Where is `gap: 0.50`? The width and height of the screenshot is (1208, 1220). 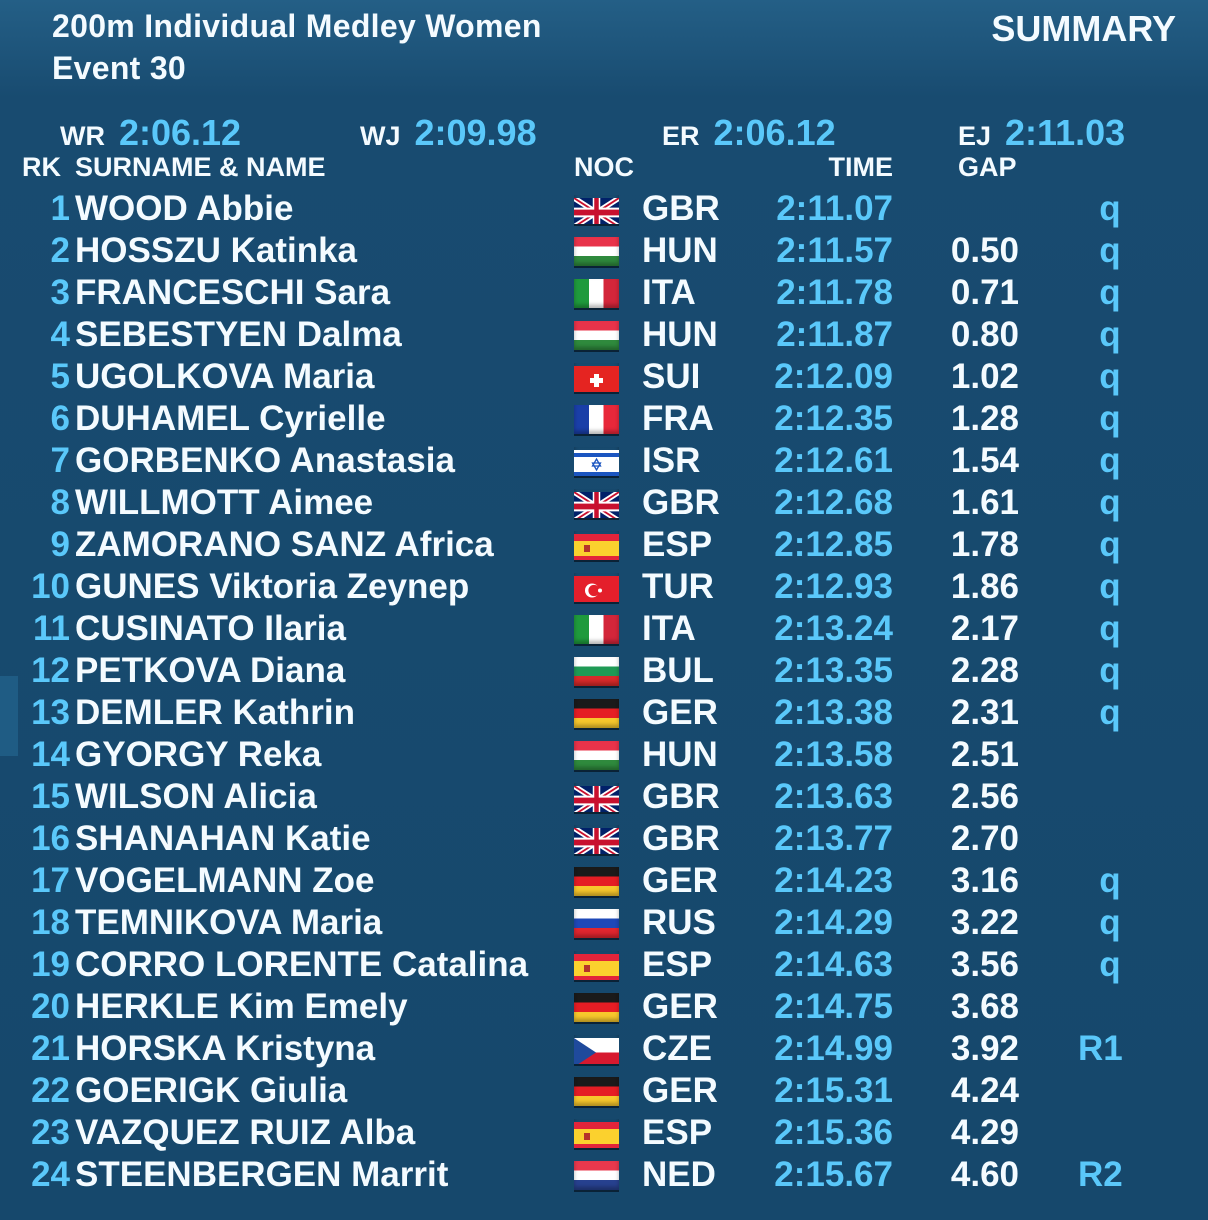
gap: 0.50 is located at coordinates (984, 250).